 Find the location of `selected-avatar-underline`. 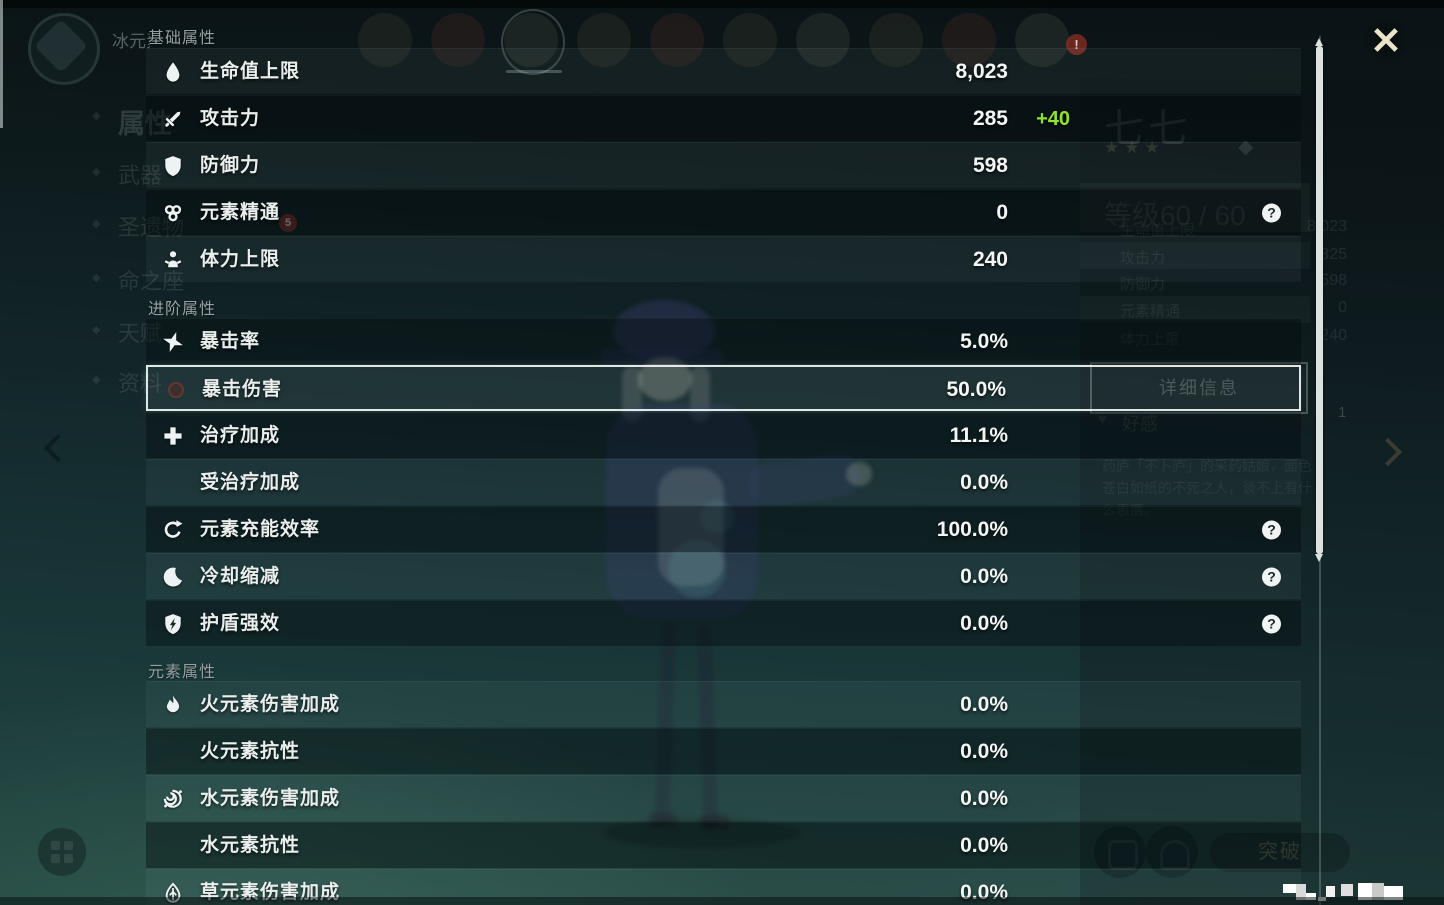

selected-avatar-underline is located at coordinates (534, 71).